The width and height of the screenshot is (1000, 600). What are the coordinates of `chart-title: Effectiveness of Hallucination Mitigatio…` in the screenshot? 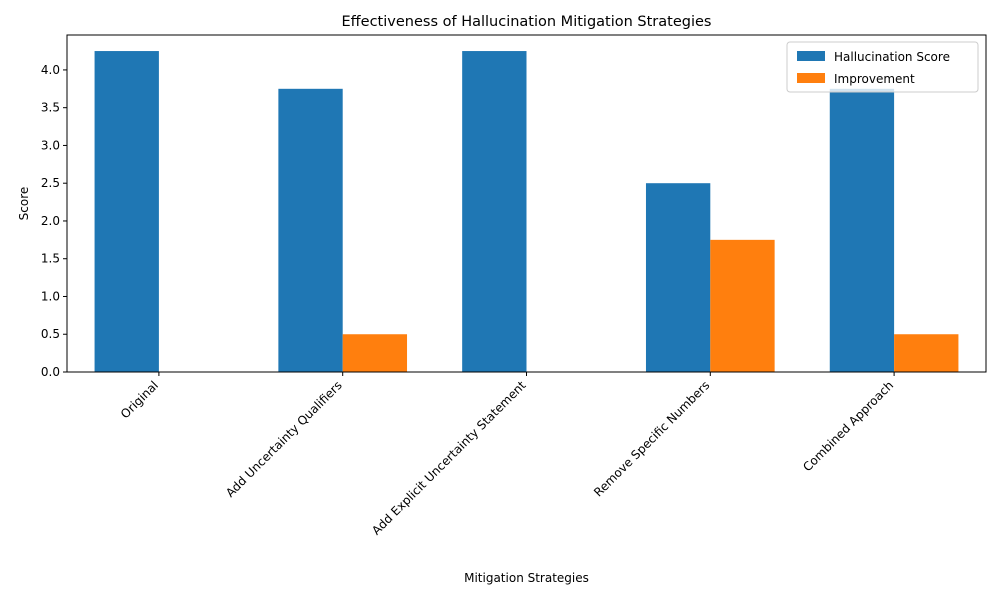 It's located at (527, 22).